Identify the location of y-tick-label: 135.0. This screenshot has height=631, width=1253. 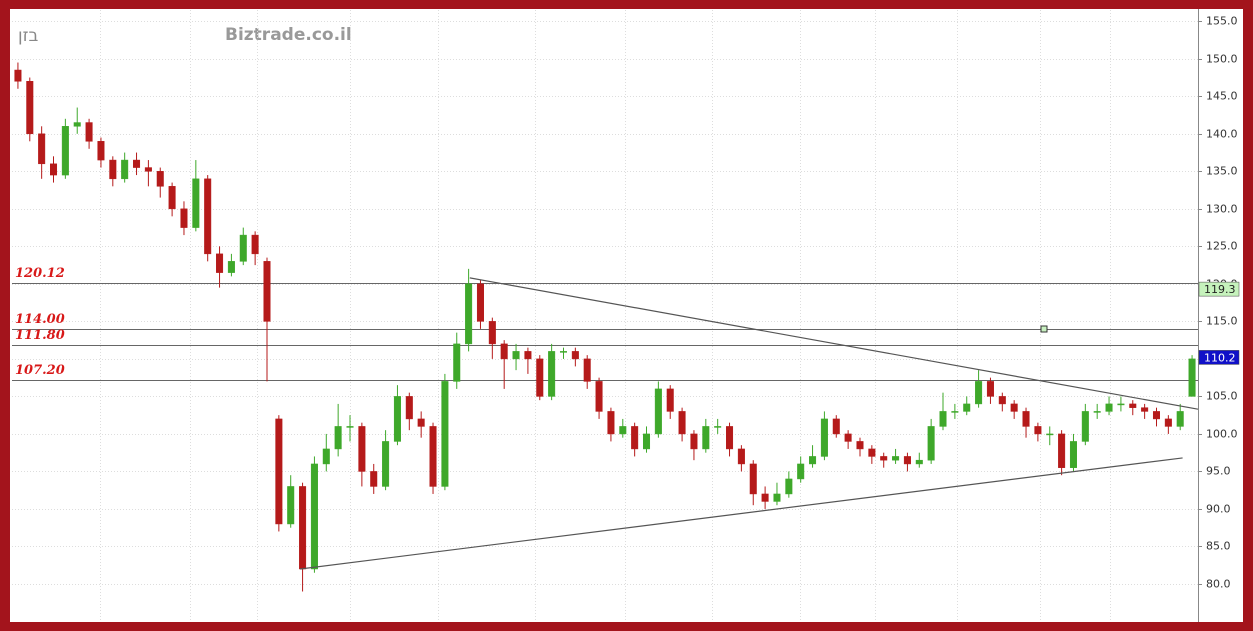
(1222, 171).